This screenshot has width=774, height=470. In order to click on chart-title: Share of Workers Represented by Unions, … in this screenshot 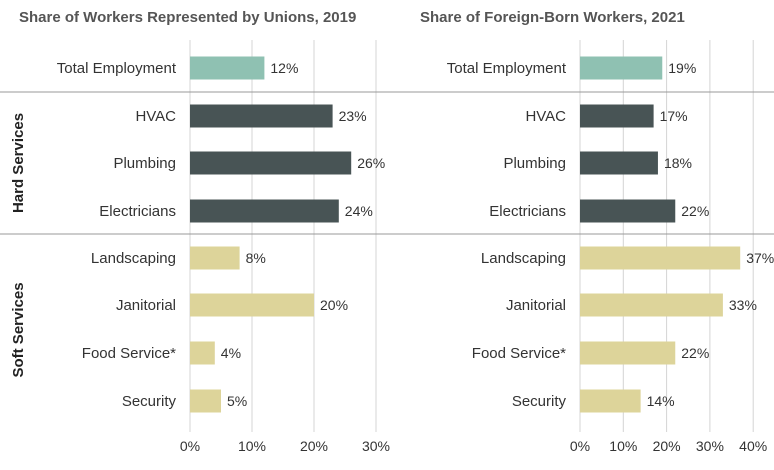, I will do `click(187, 17)`.